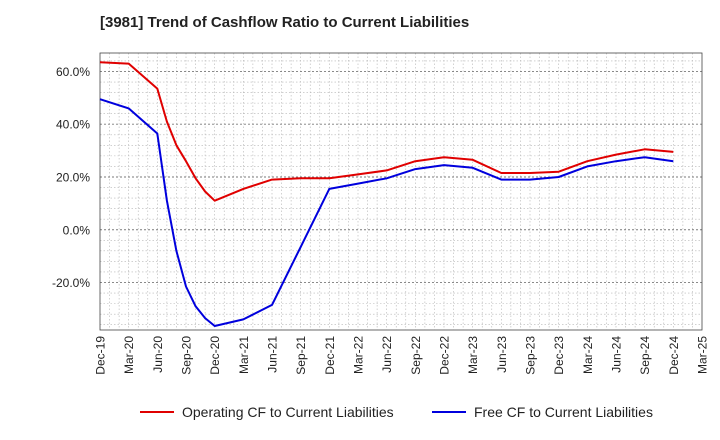 This screenshot has width=720, height=440. What do you see at coordinates (158, 354) in the screenshot?
I see `x-tick-label: Jun-20` at bounding box center [158, 354].